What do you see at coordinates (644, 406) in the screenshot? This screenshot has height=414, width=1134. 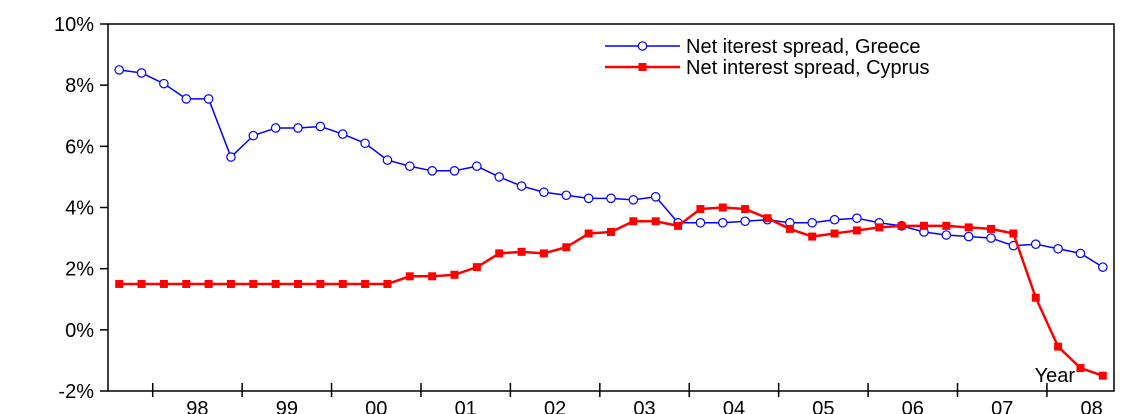 I see `x-tick-label: 03` at bounding box center [644, 406].